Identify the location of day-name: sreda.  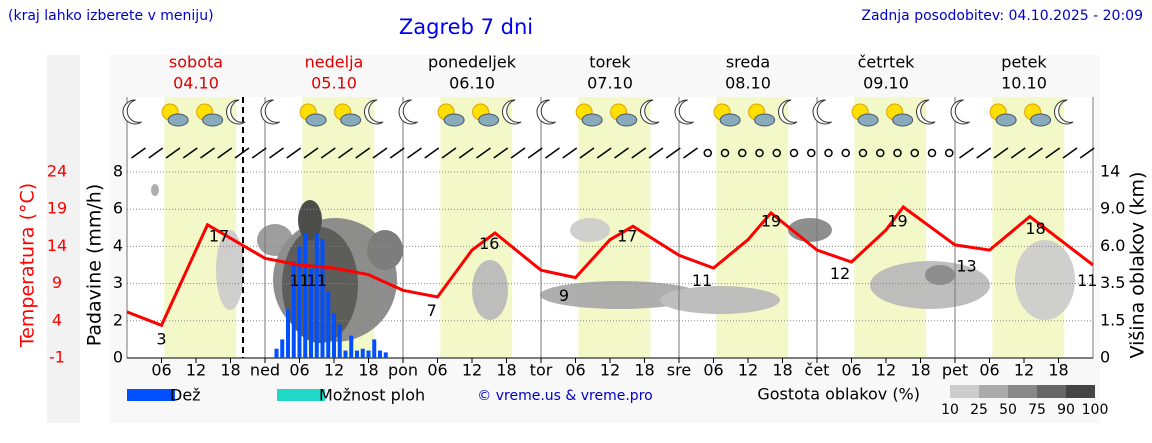
(748, 62).